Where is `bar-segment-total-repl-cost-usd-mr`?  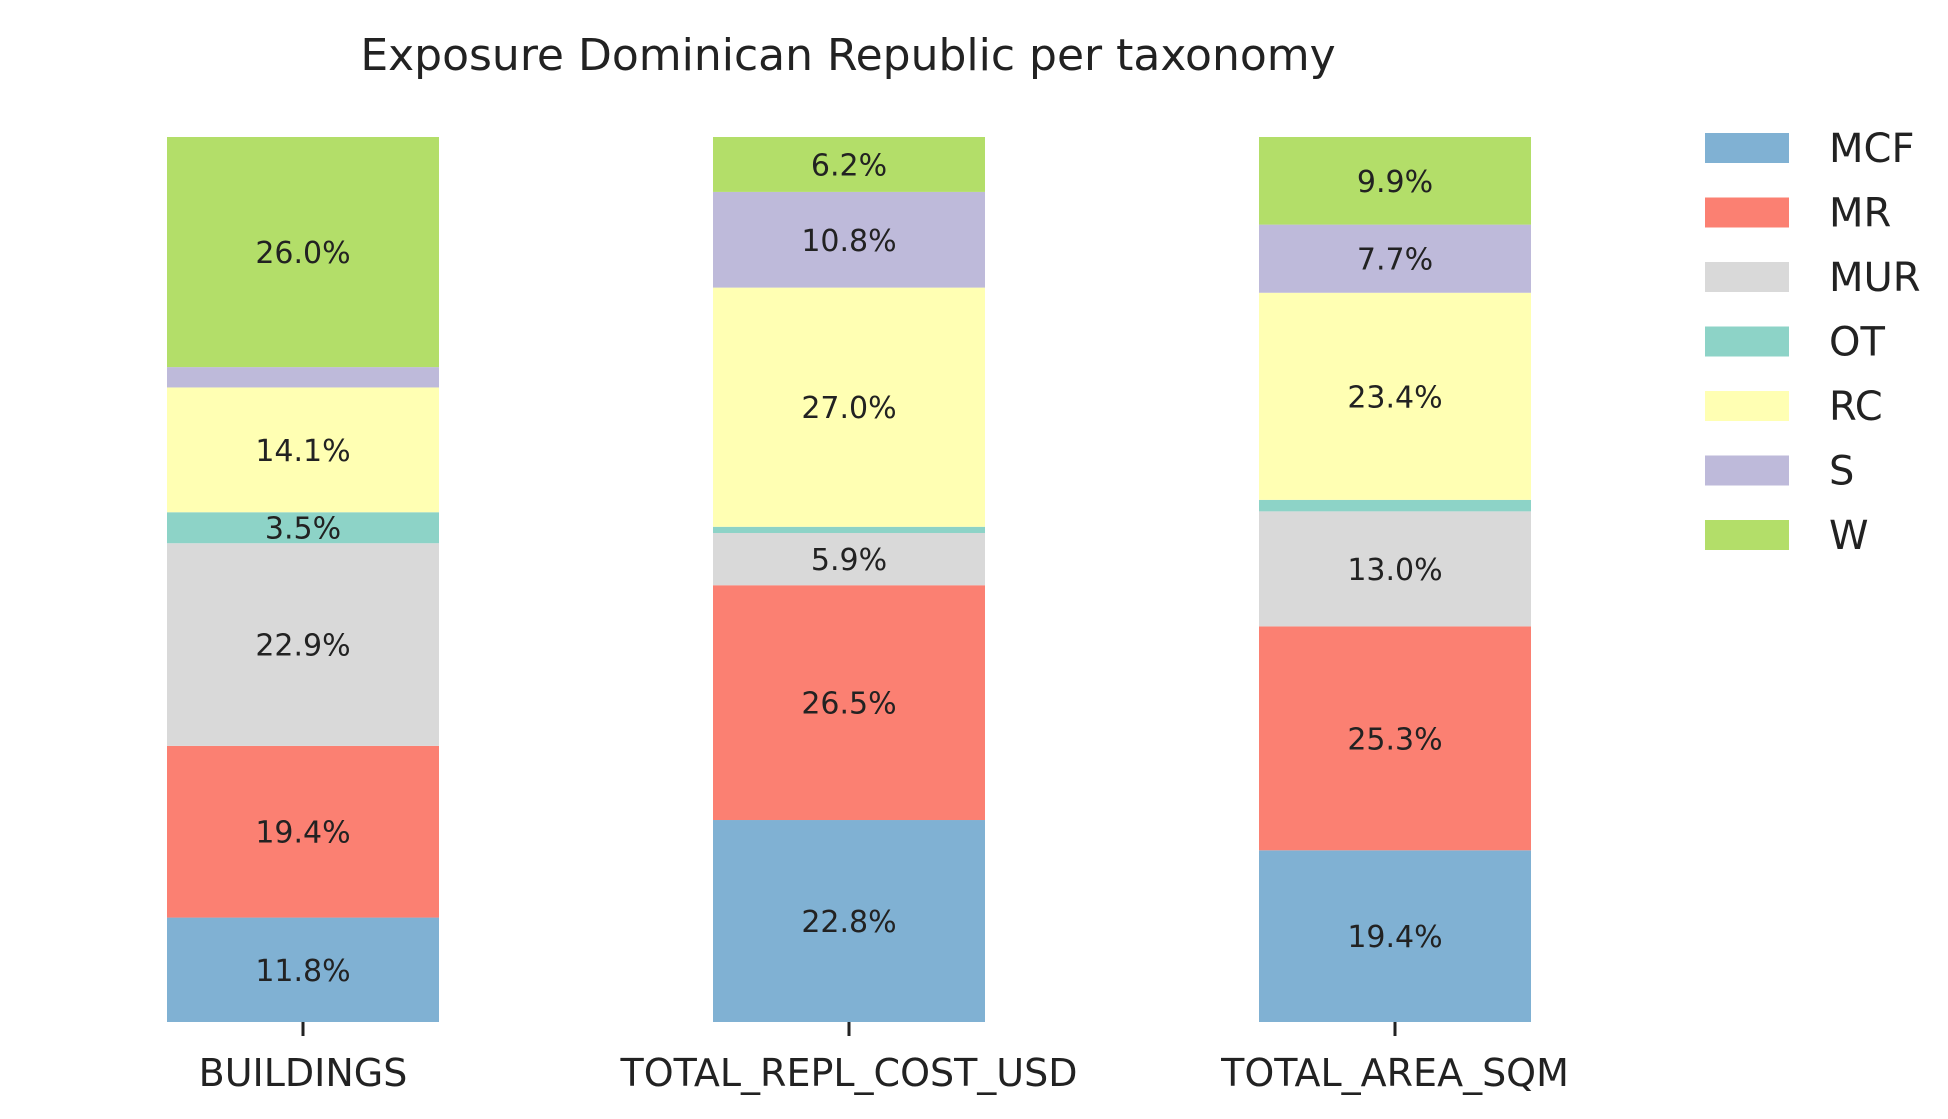 bar-segment-total-repl-cost-usd-mr is located at coordinates (849, 703).